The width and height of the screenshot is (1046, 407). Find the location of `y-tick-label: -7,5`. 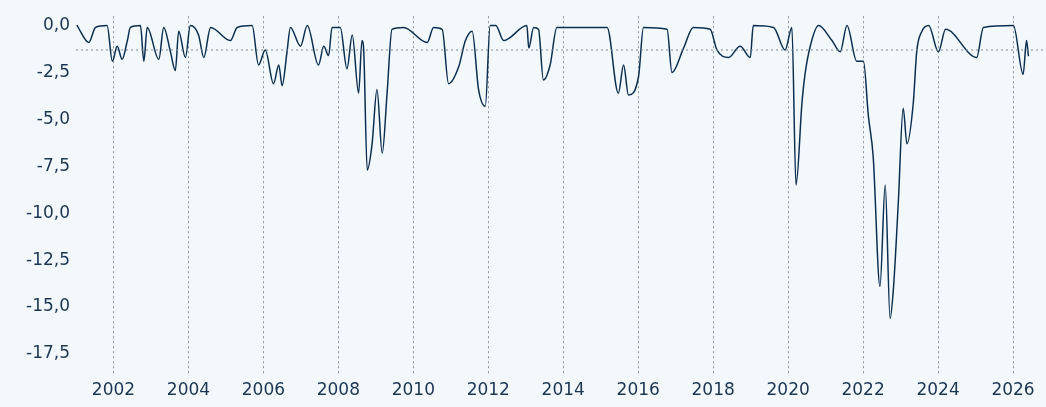

y-tick-label: -7,5 is located at coordinates (53, 164).